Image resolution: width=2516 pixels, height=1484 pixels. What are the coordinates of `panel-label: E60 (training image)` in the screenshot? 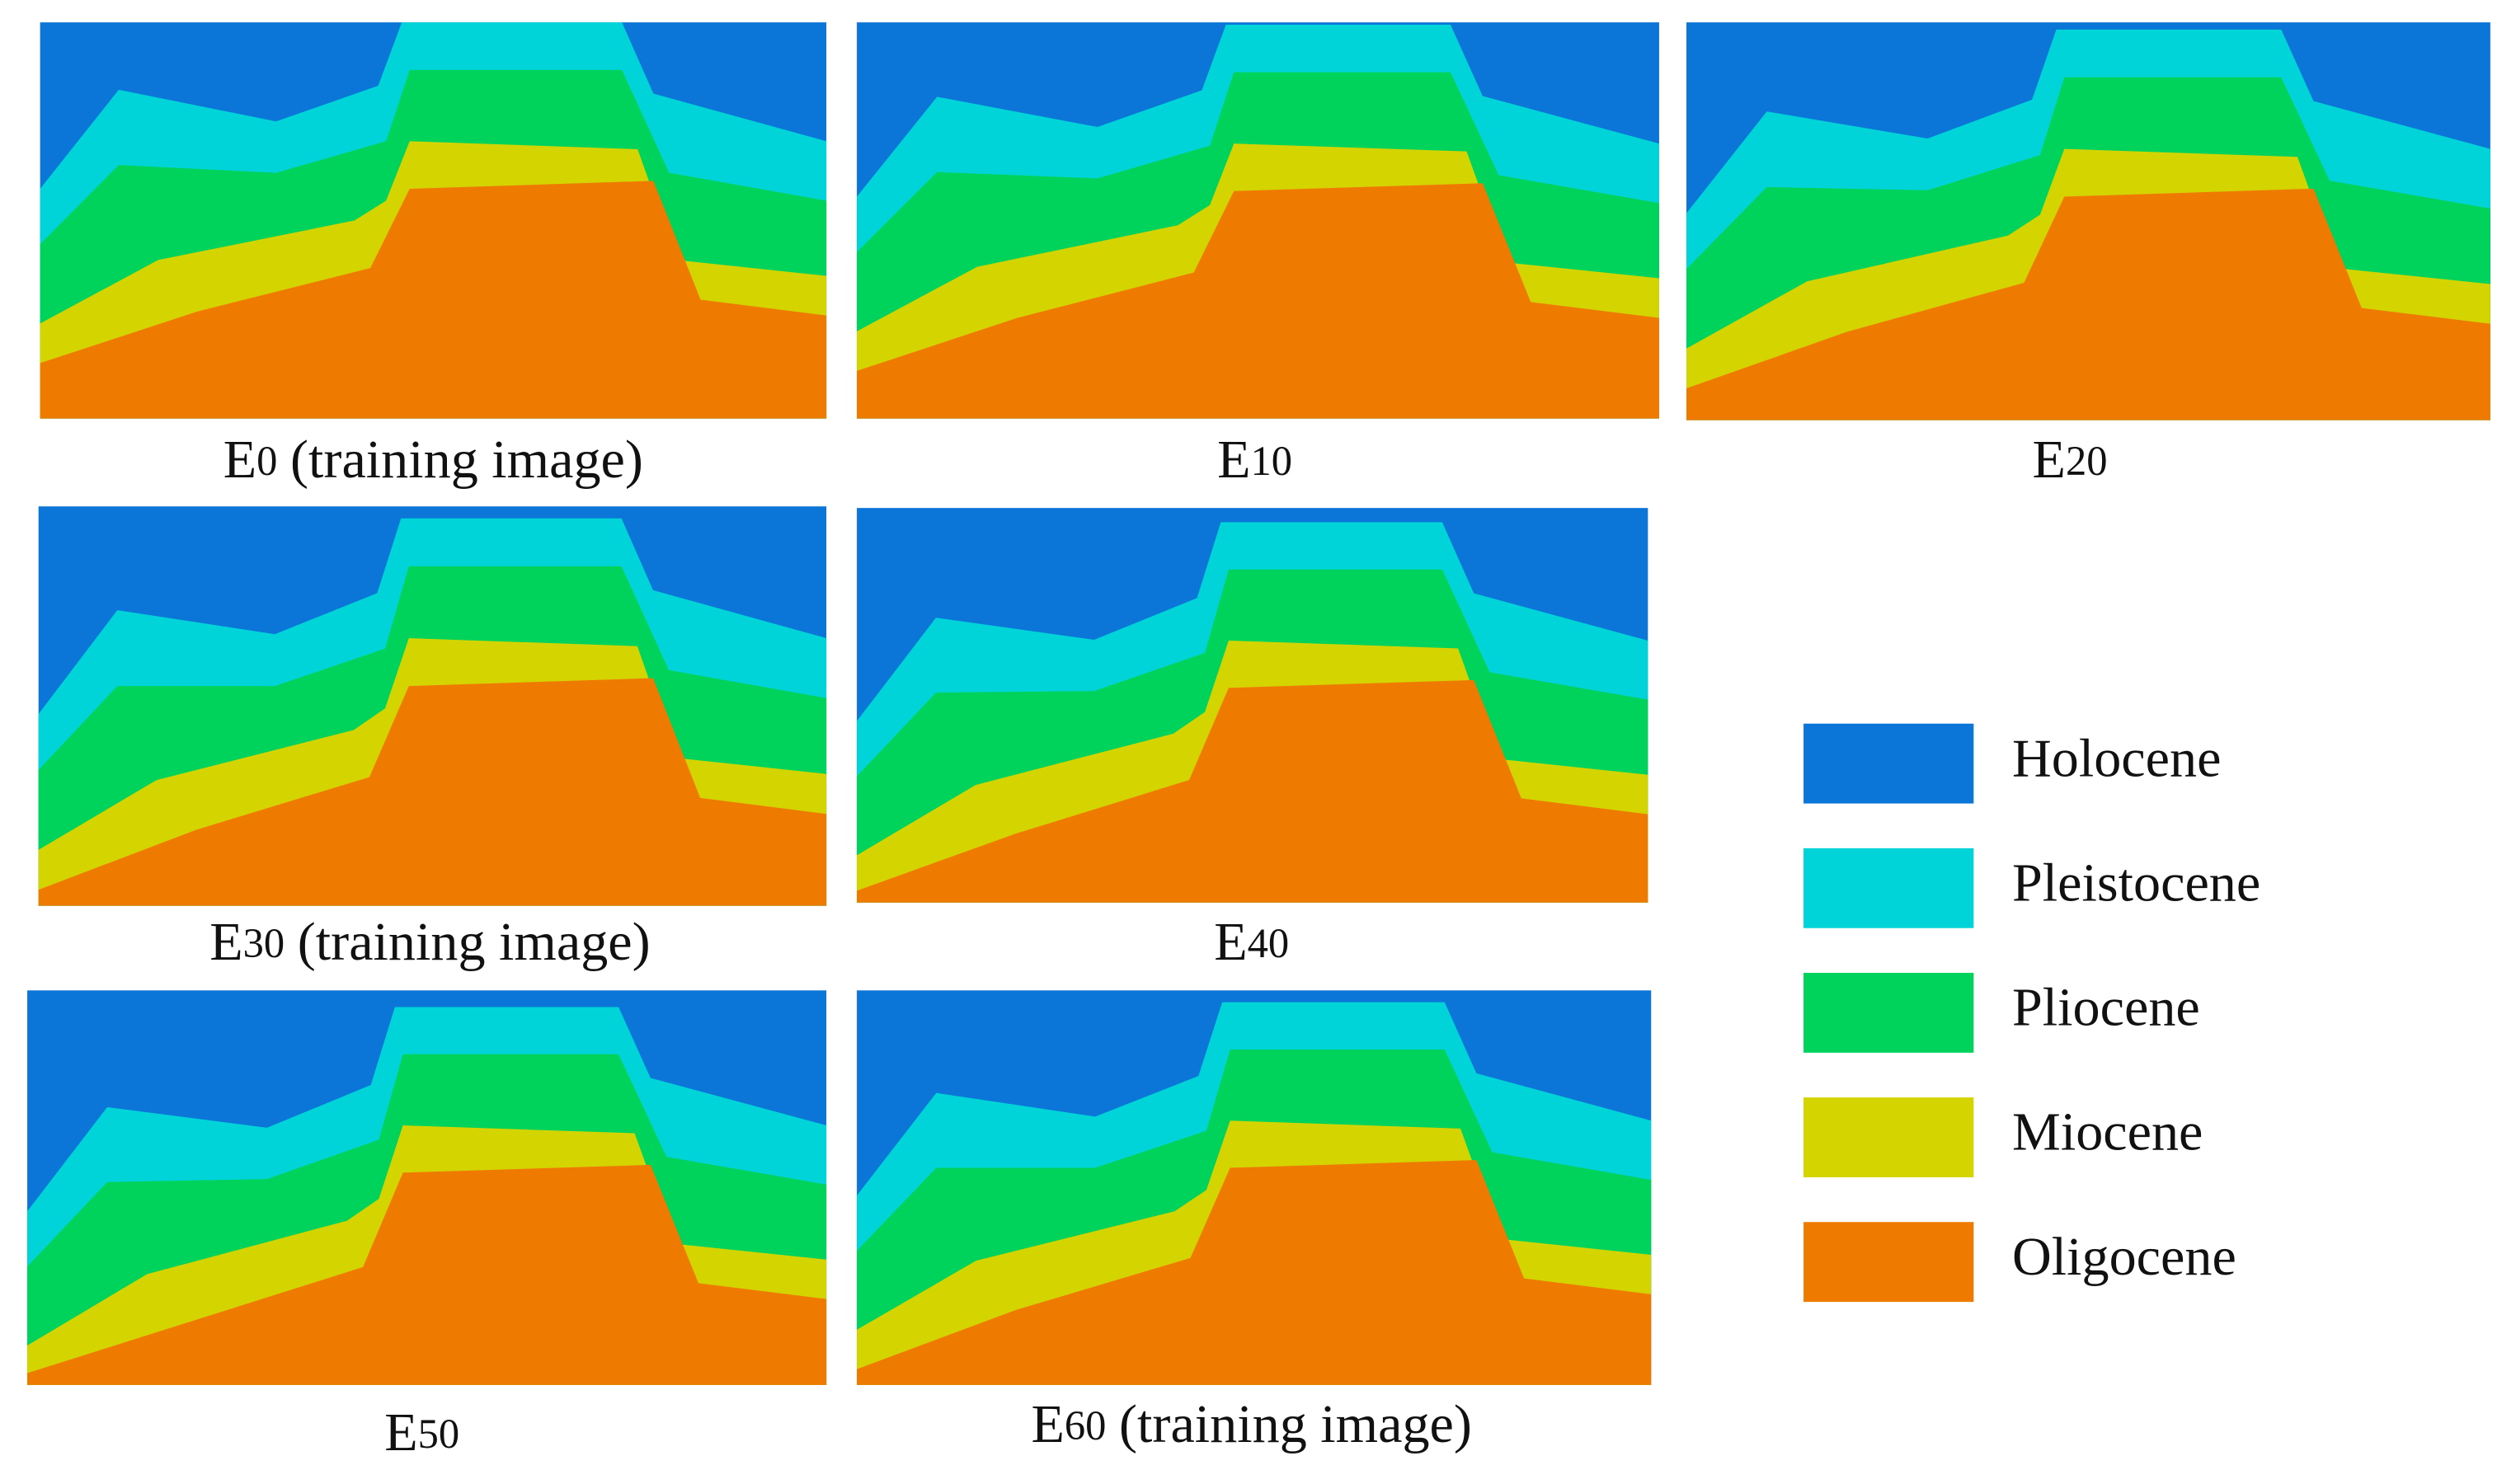 It's located at (1251, 1424).